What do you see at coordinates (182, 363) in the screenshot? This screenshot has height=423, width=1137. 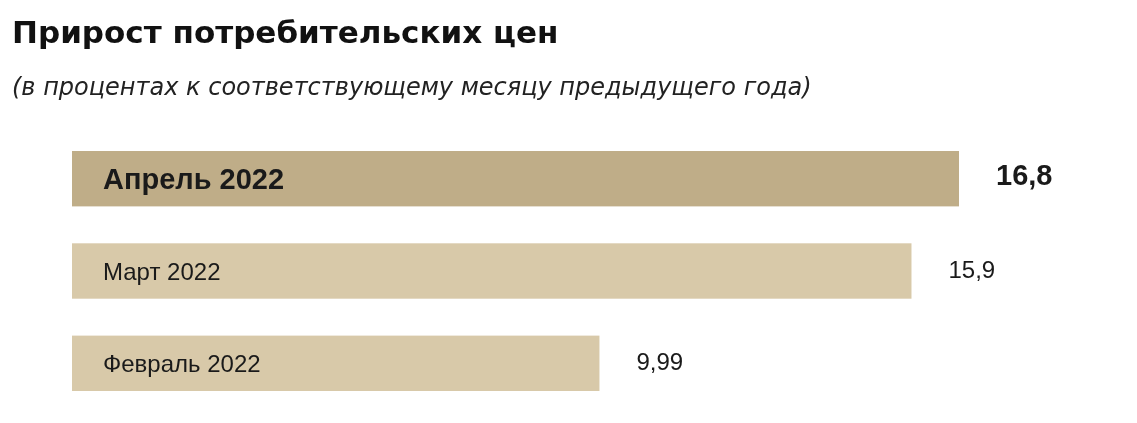 I see `y-tick-label: Февраль 2022` at bounding box center [182, 363].